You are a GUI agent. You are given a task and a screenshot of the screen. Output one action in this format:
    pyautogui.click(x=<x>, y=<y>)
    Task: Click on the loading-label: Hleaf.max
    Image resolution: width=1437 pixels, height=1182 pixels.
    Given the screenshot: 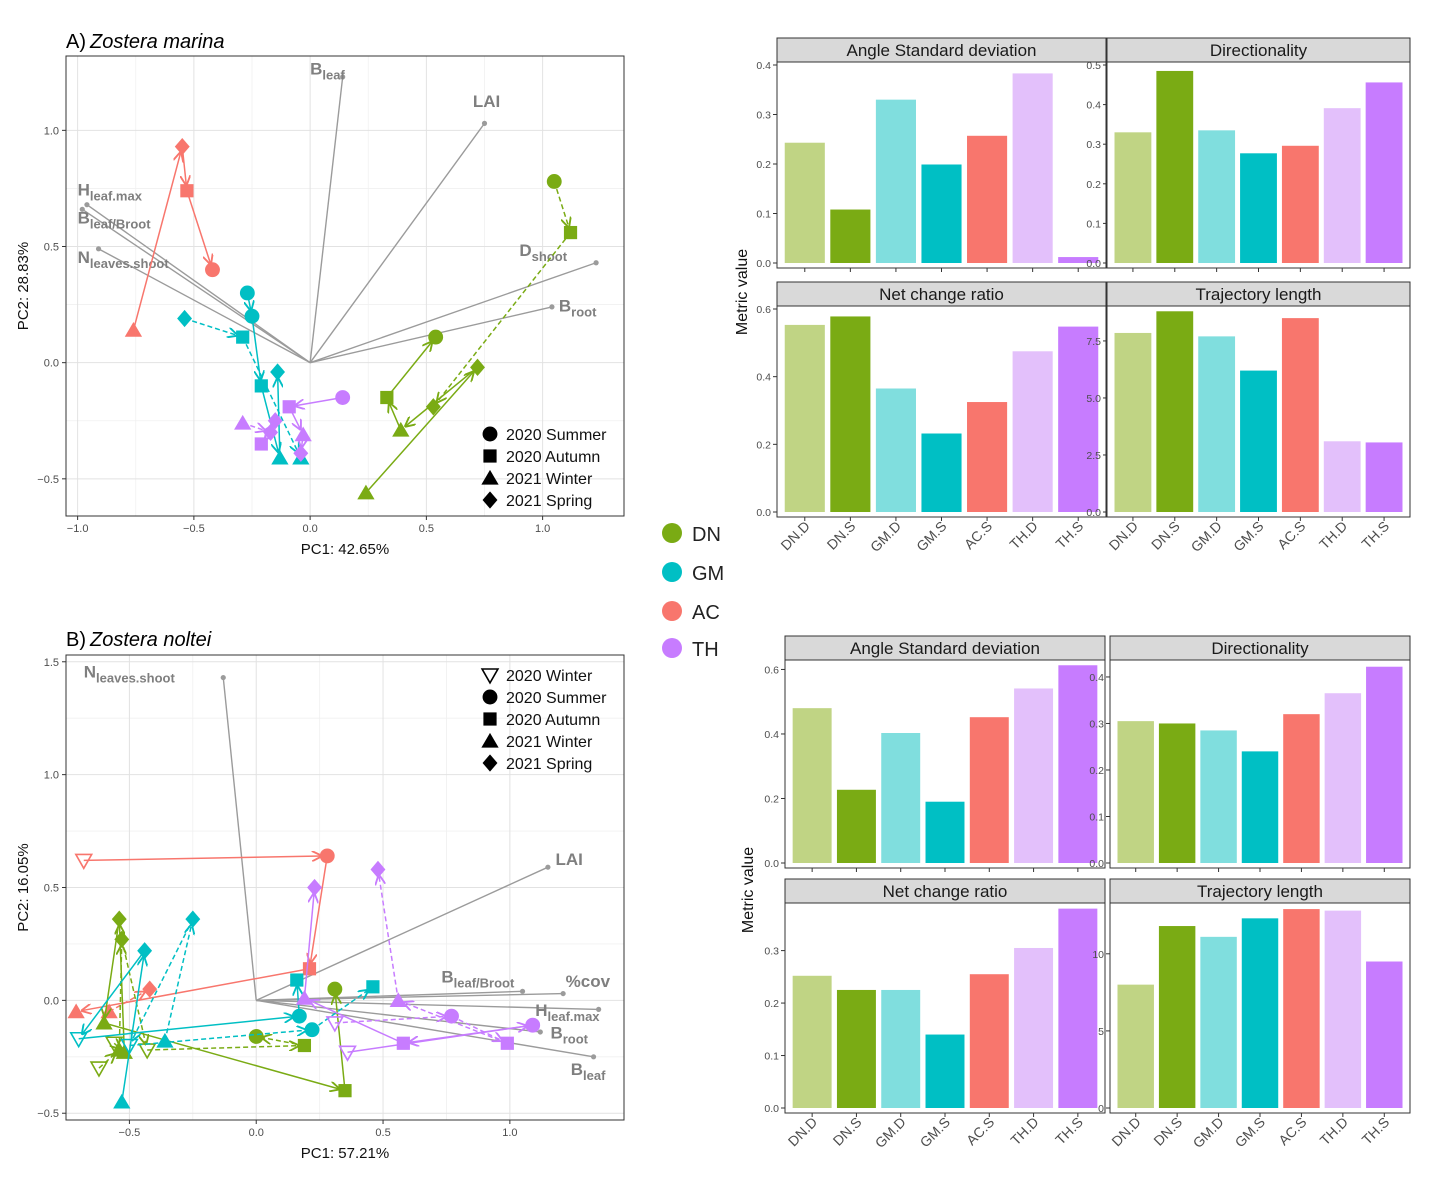 What is the action you would take?
    pyautogui.click(x=567, y=1012)
    